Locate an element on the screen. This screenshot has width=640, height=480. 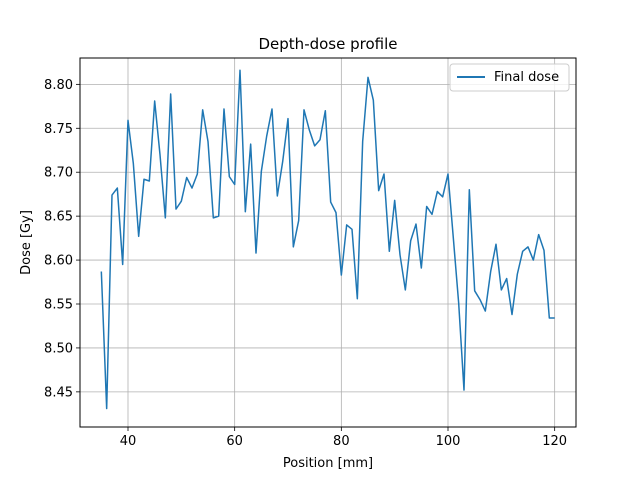
x-tick-label: 60 is located at coordinates (234, 441).